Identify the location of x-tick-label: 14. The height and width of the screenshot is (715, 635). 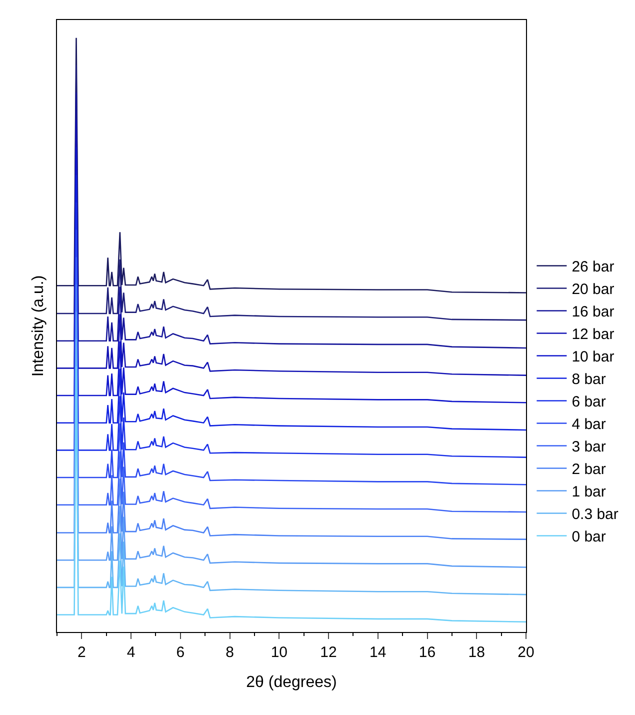
(378, 653).